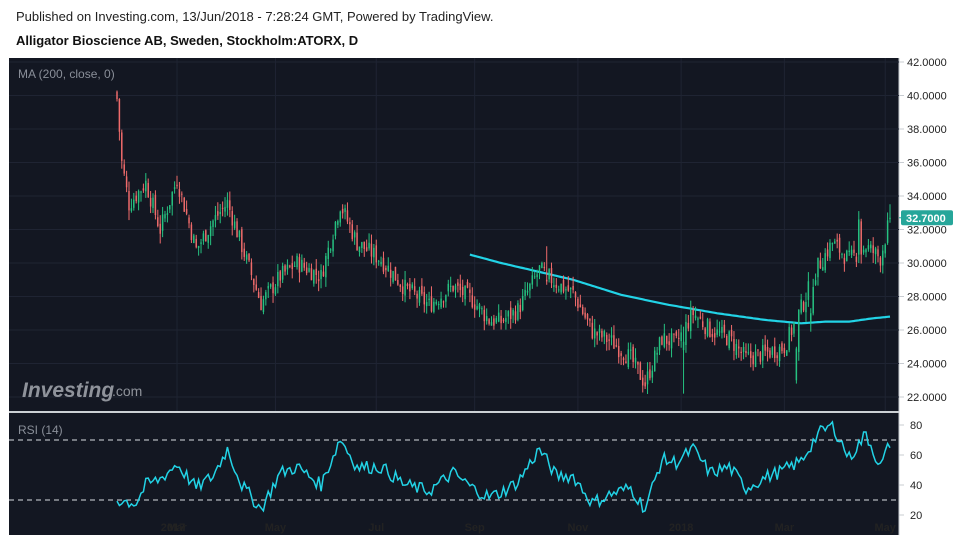 This screenshot has width=960, height=540. What do you see at coordinates (475, 528) in the screenshot?
I see `time-tick-label: Sep` at bounding box center [475, 528].